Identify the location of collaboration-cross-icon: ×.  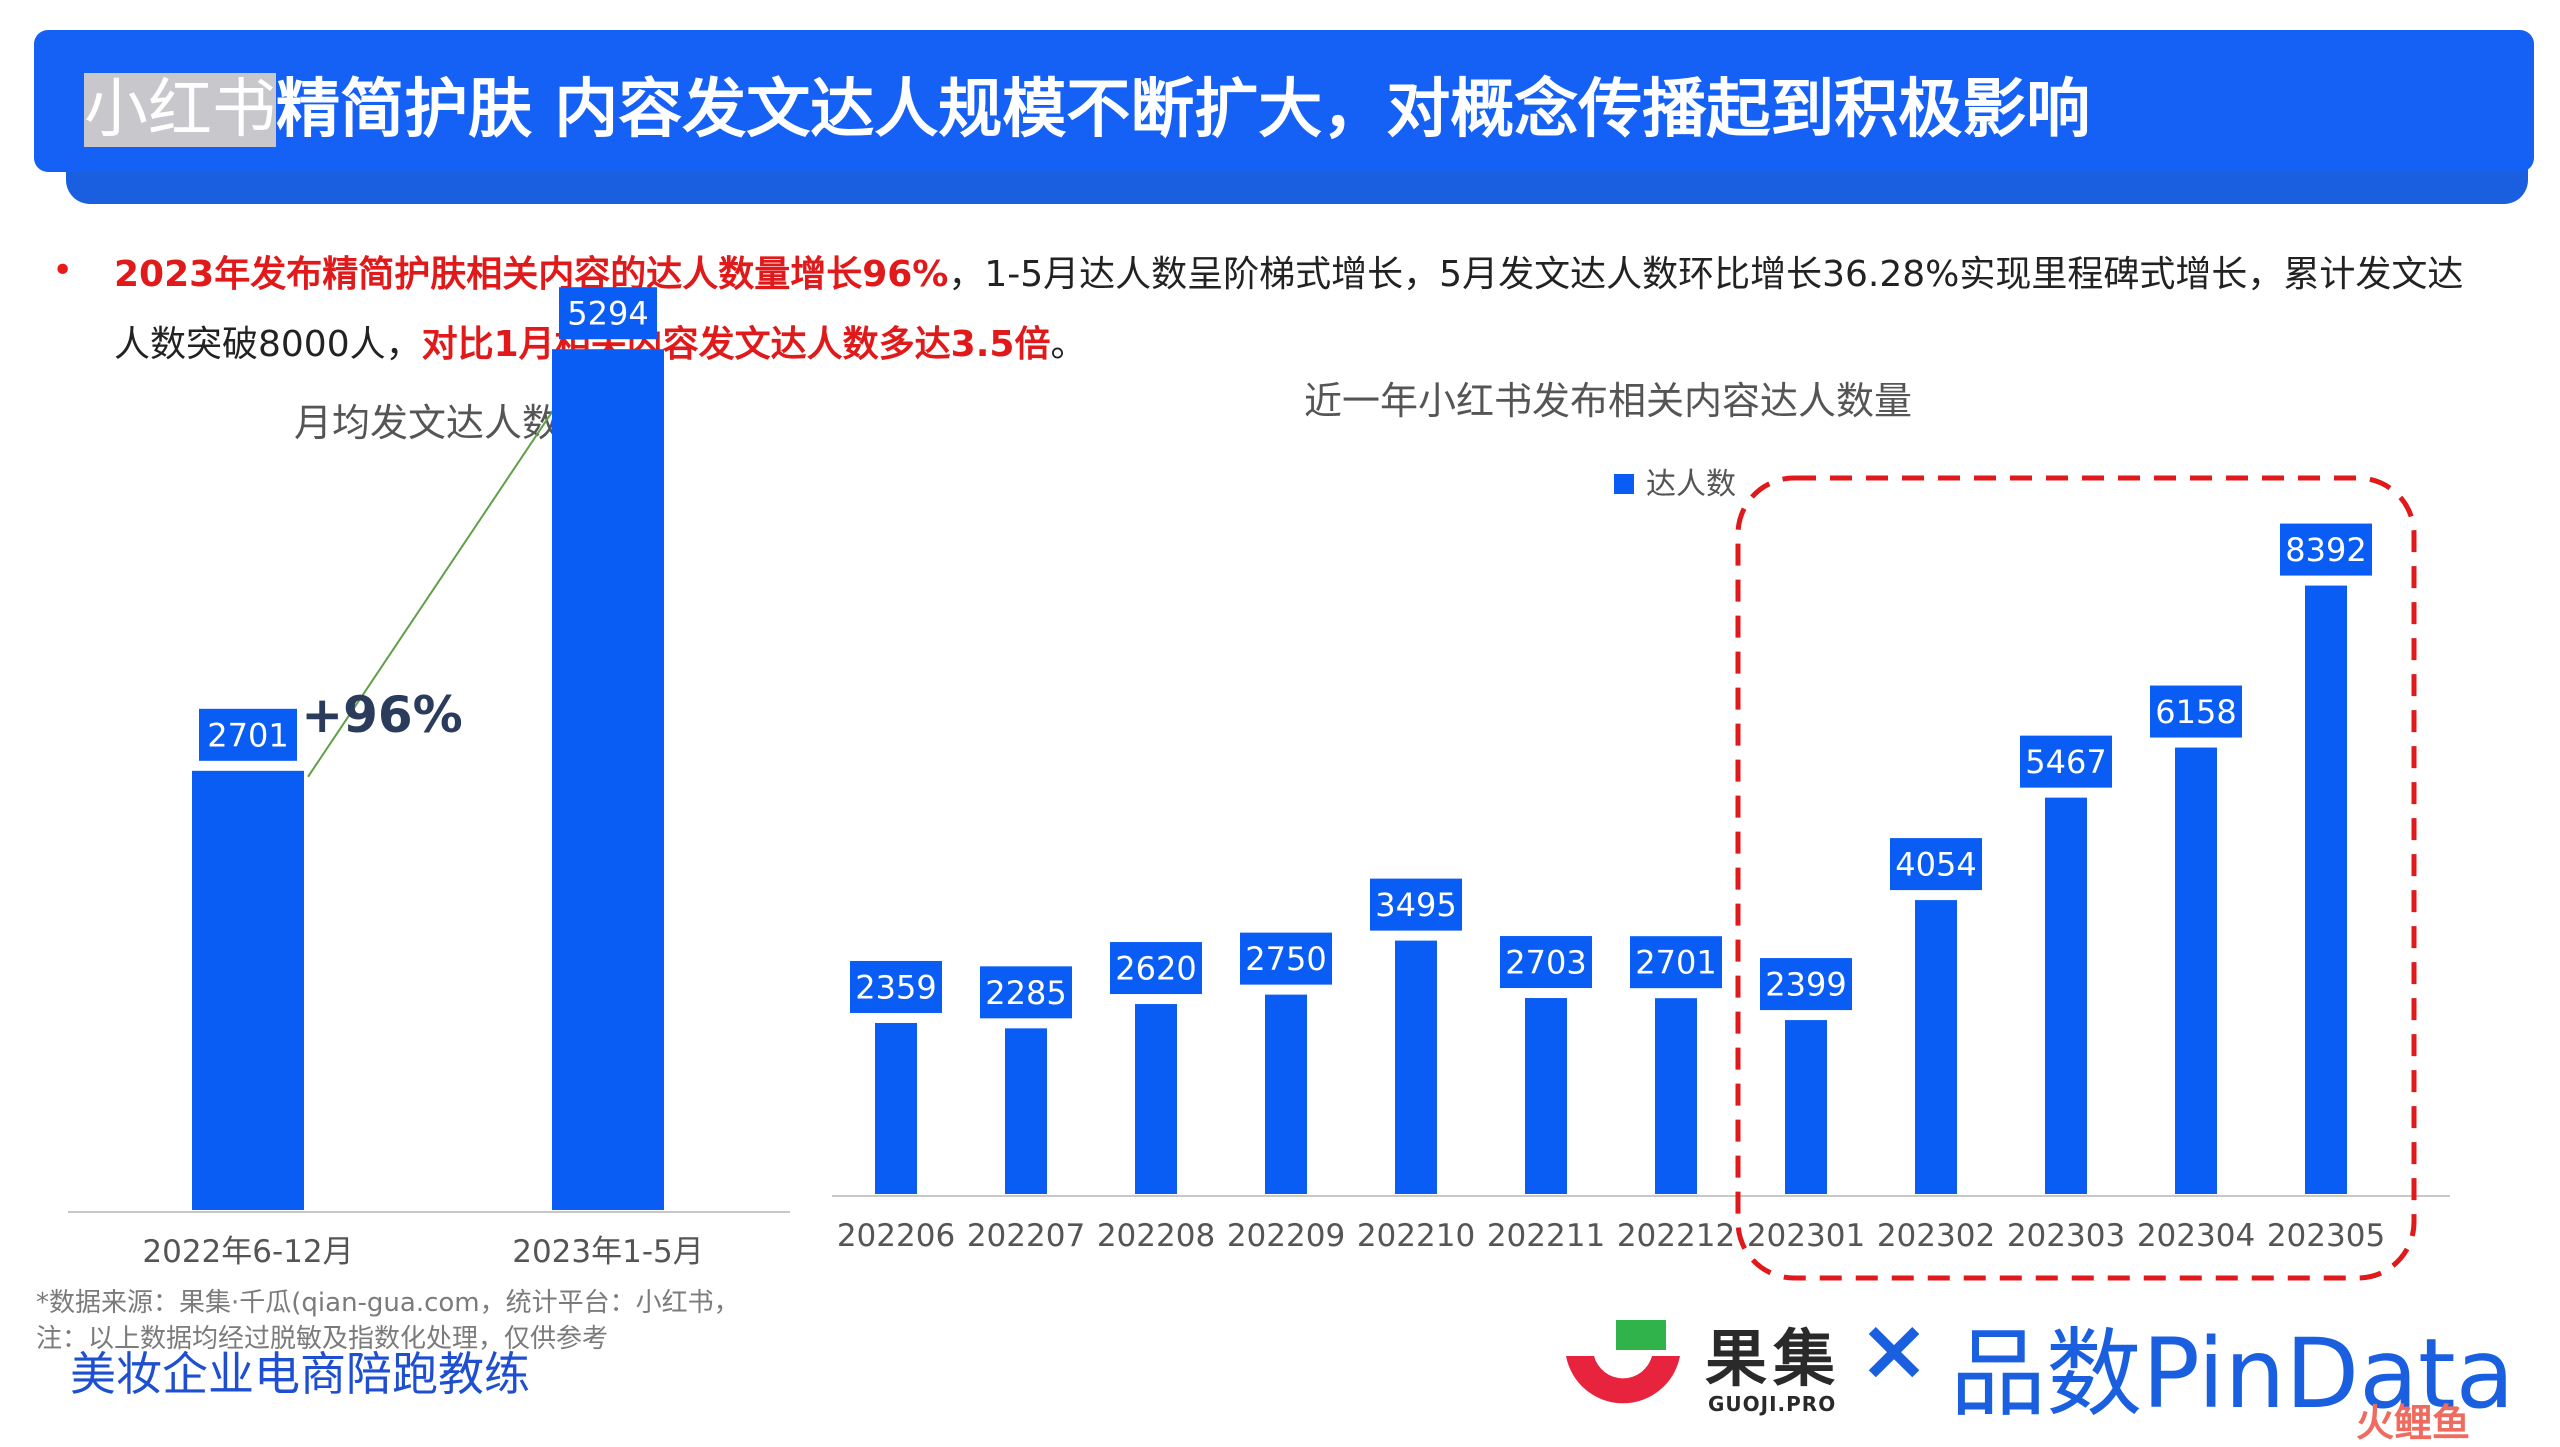
(1894, 1350).